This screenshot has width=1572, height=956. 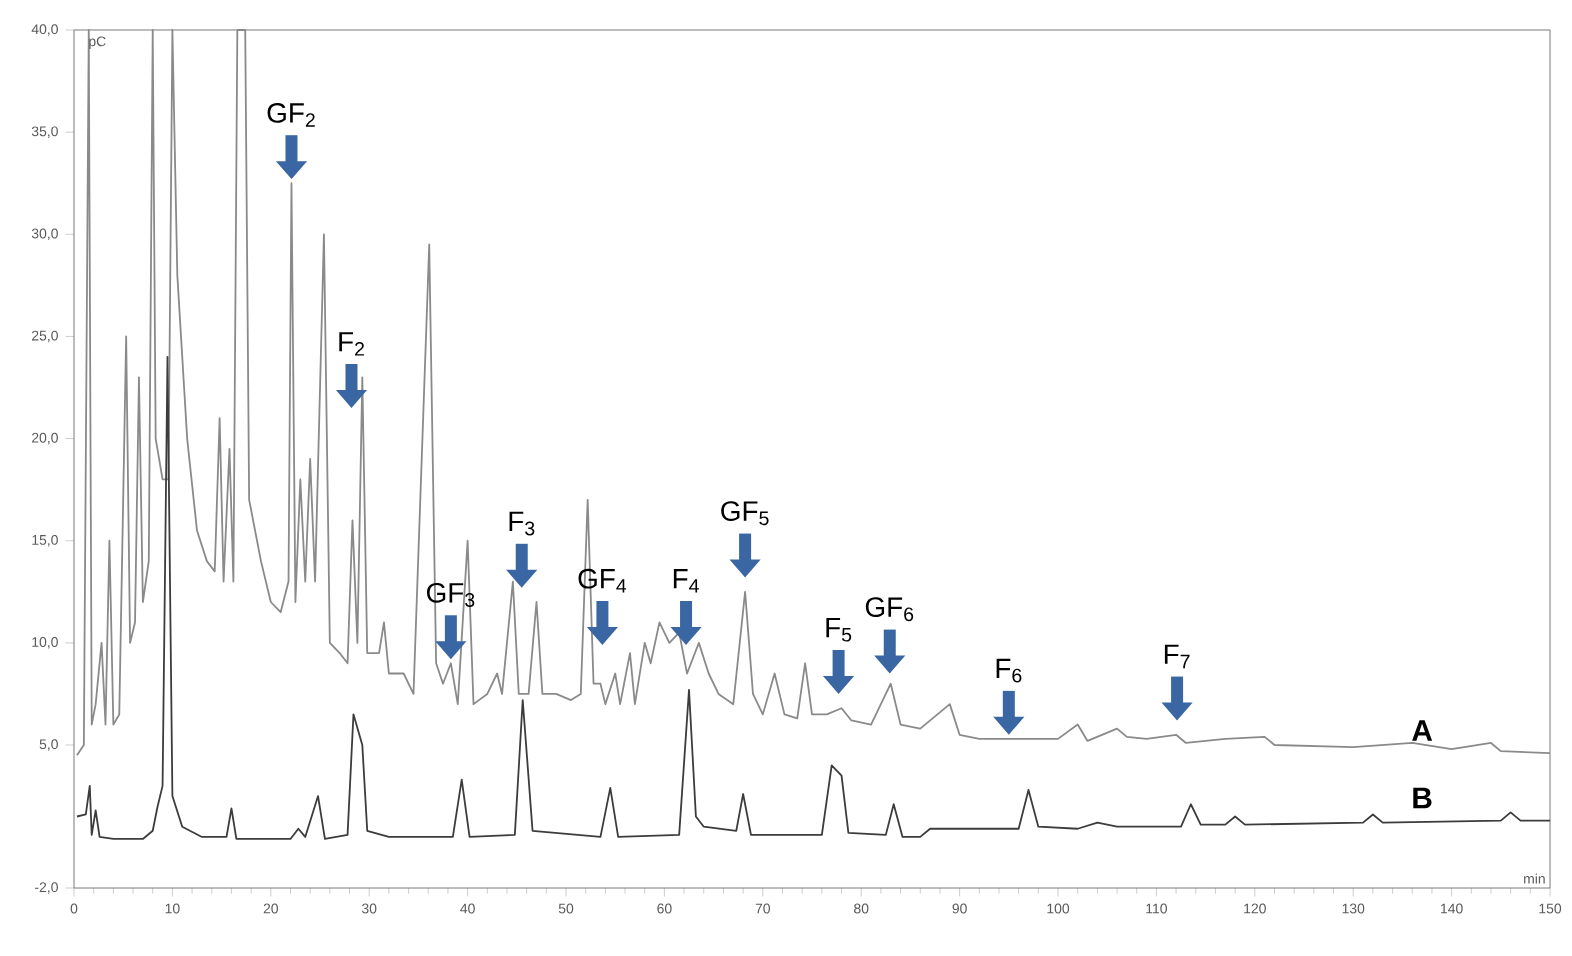 What do you see at coordinates (291, 115) in the screenshot?
I see `annotation: GF$_{2}$` at bounding box center [291, 115].